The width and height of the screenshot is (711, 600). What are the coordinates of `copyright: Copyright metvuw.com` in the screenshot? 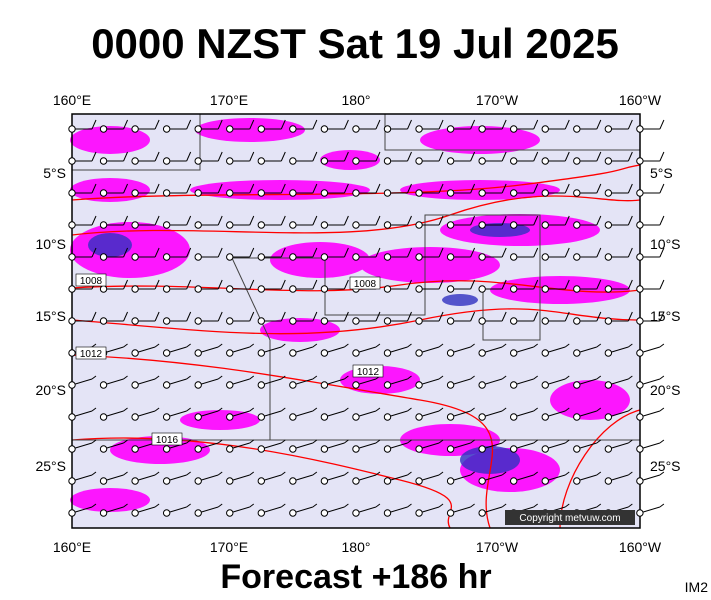 It's located at (569, 518).